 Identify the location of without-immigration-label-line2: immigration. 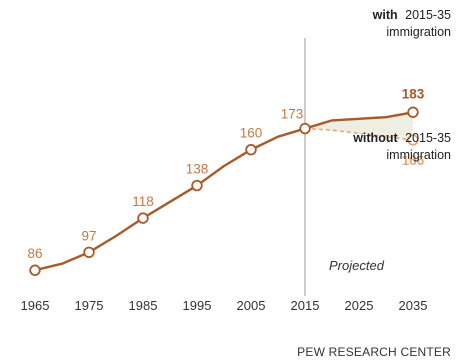
(418, 155).